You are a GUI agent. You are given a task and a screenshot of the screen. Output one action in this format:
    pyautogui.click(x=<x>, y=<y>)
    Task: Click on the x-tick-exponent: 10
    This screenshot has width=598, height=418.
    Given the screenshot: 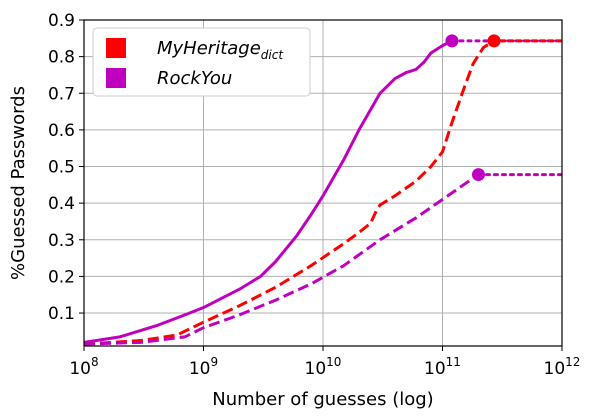 What is the action you would take?
    pyautogui.click(x=333, y=362)
    